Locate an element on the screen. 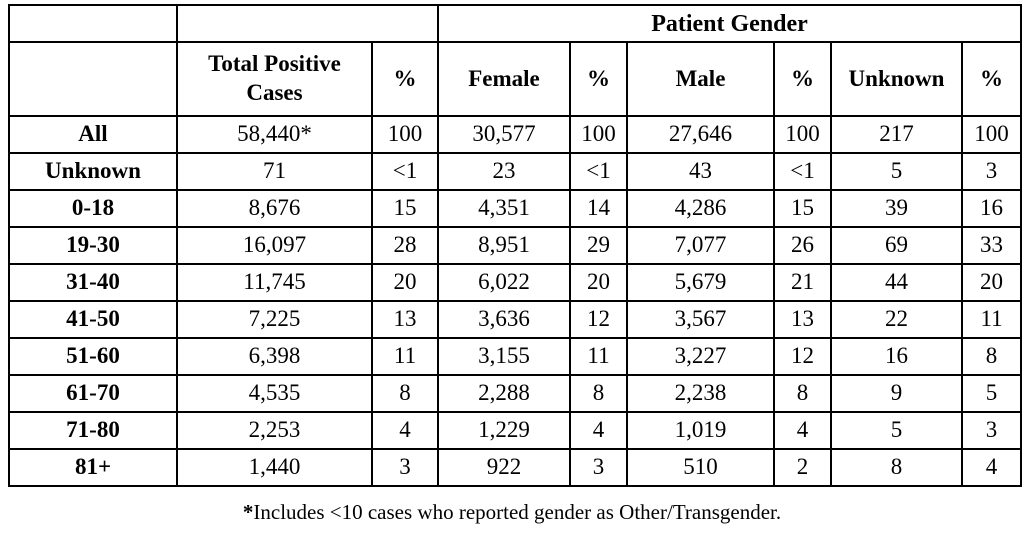  col-header-total-positive-cases: Total Positive Cases is located at coordinates (274, 79).